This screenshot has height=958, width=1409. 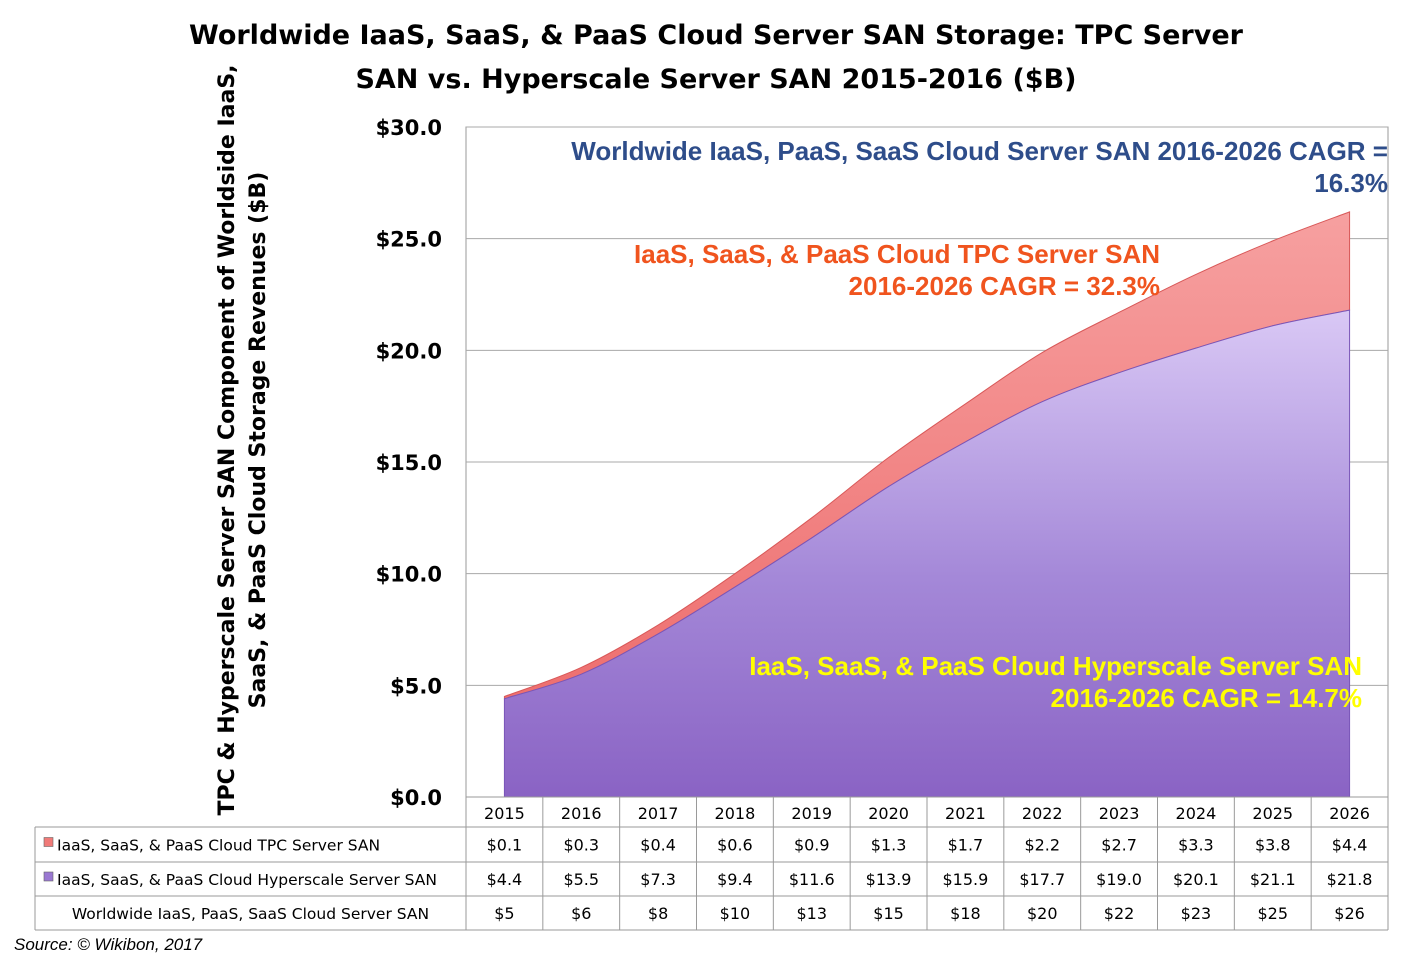 I want to click on y-axis: $0.0 $5.0 $10.0 $15.0 $20.0 $25.0 $30.0, so click(x=409, y=463).